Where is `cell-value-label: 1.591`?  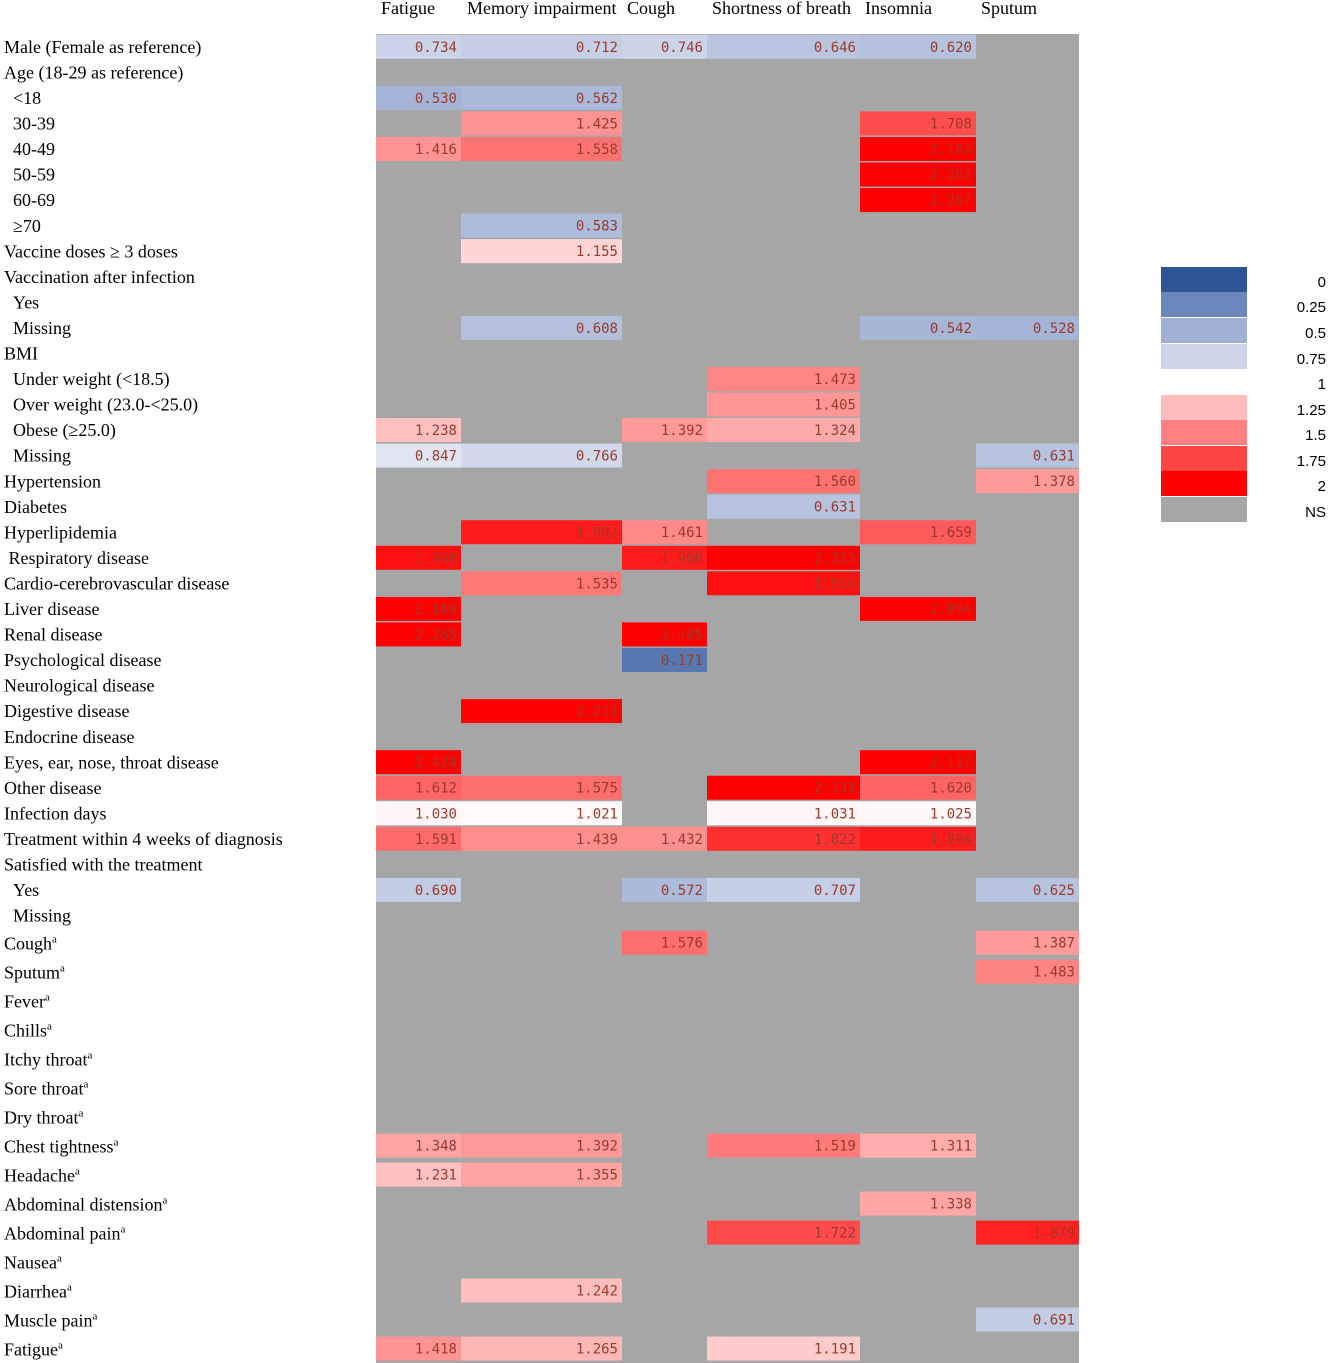
cell-value-label: 1.591 is located at coordinates (436, 840).